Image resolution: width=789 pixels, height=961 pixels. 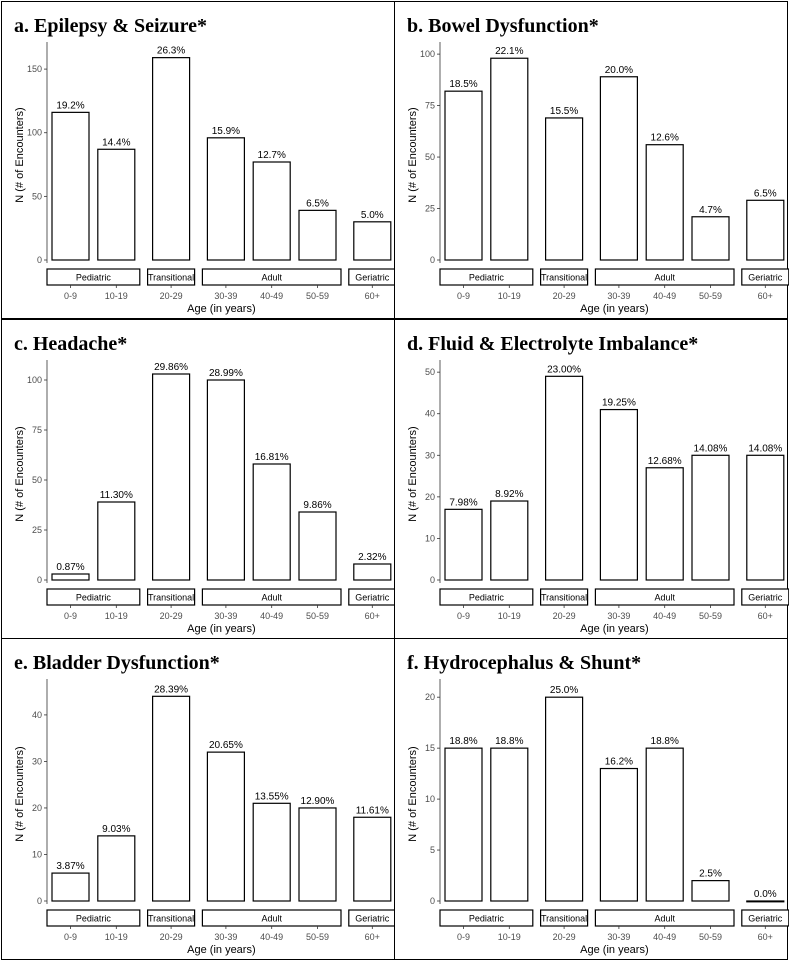 I want to click on bar-data-label: 25.0%, so click(x=564, y=690).